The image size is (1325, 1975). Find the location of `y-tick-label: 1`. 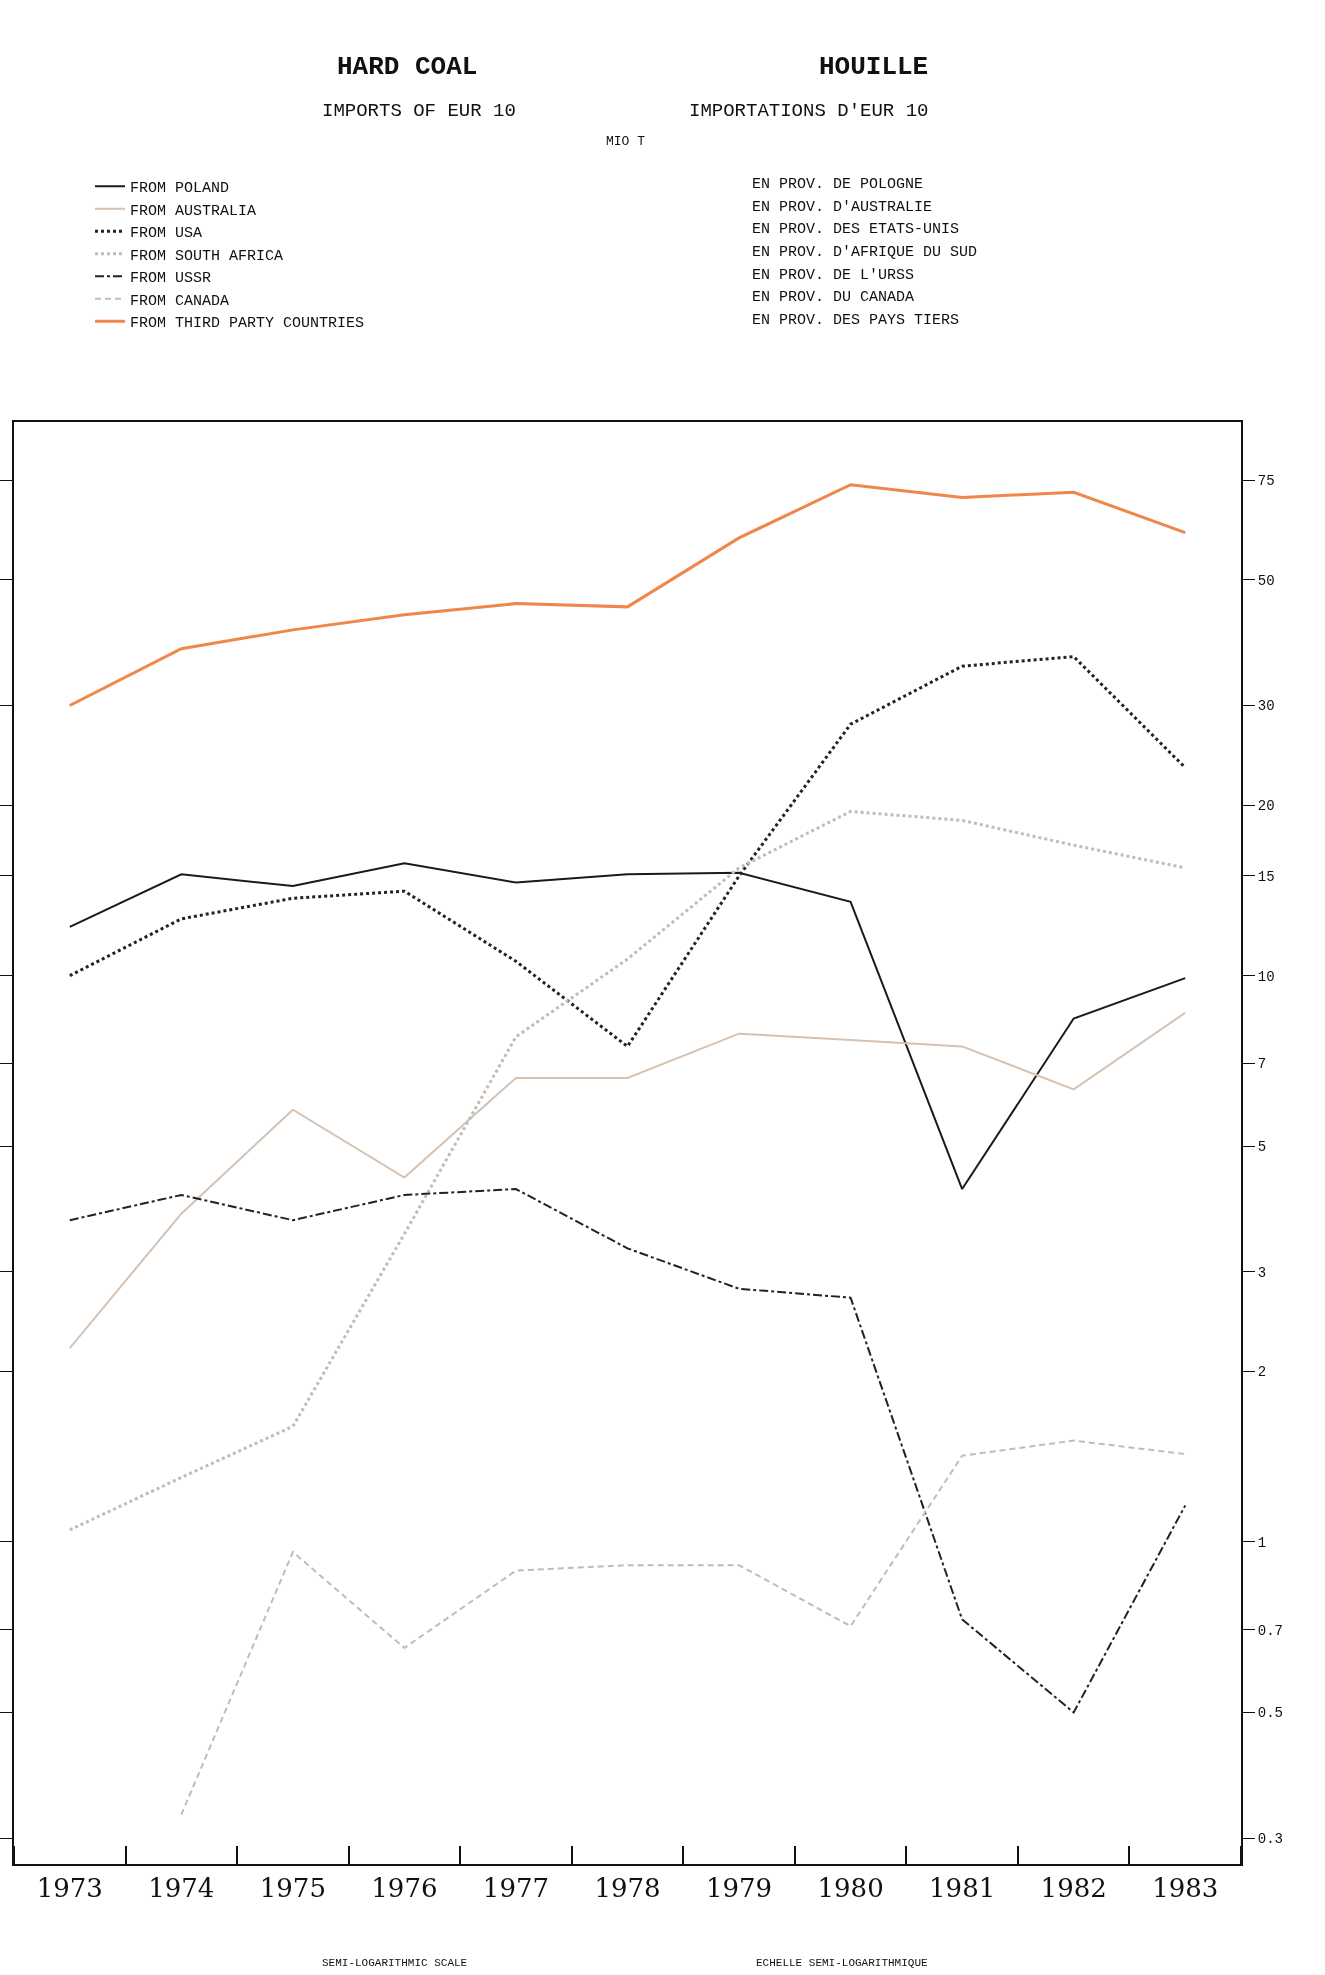

y-tick-label: 1 is located at coordinates (1262, 1542).